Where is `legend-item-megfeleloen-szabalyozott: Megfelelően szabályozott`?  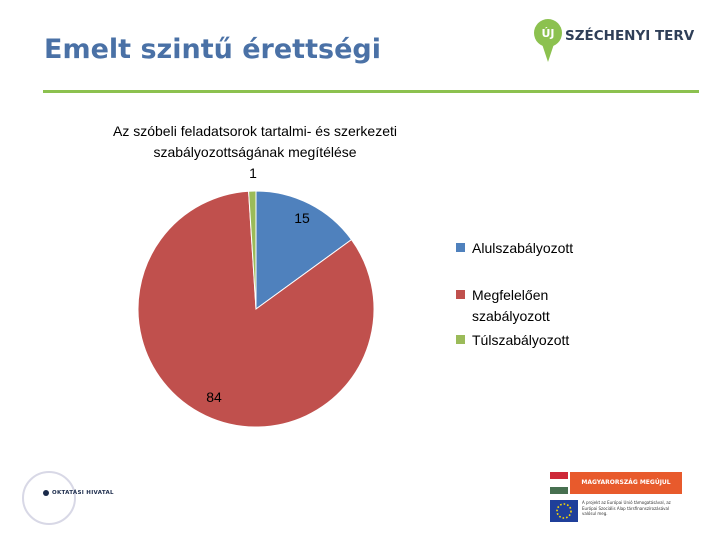 legend-item-megfeleloen-szabalyozott: Megfelelően szabályozott is located at coordinates (536, 306).